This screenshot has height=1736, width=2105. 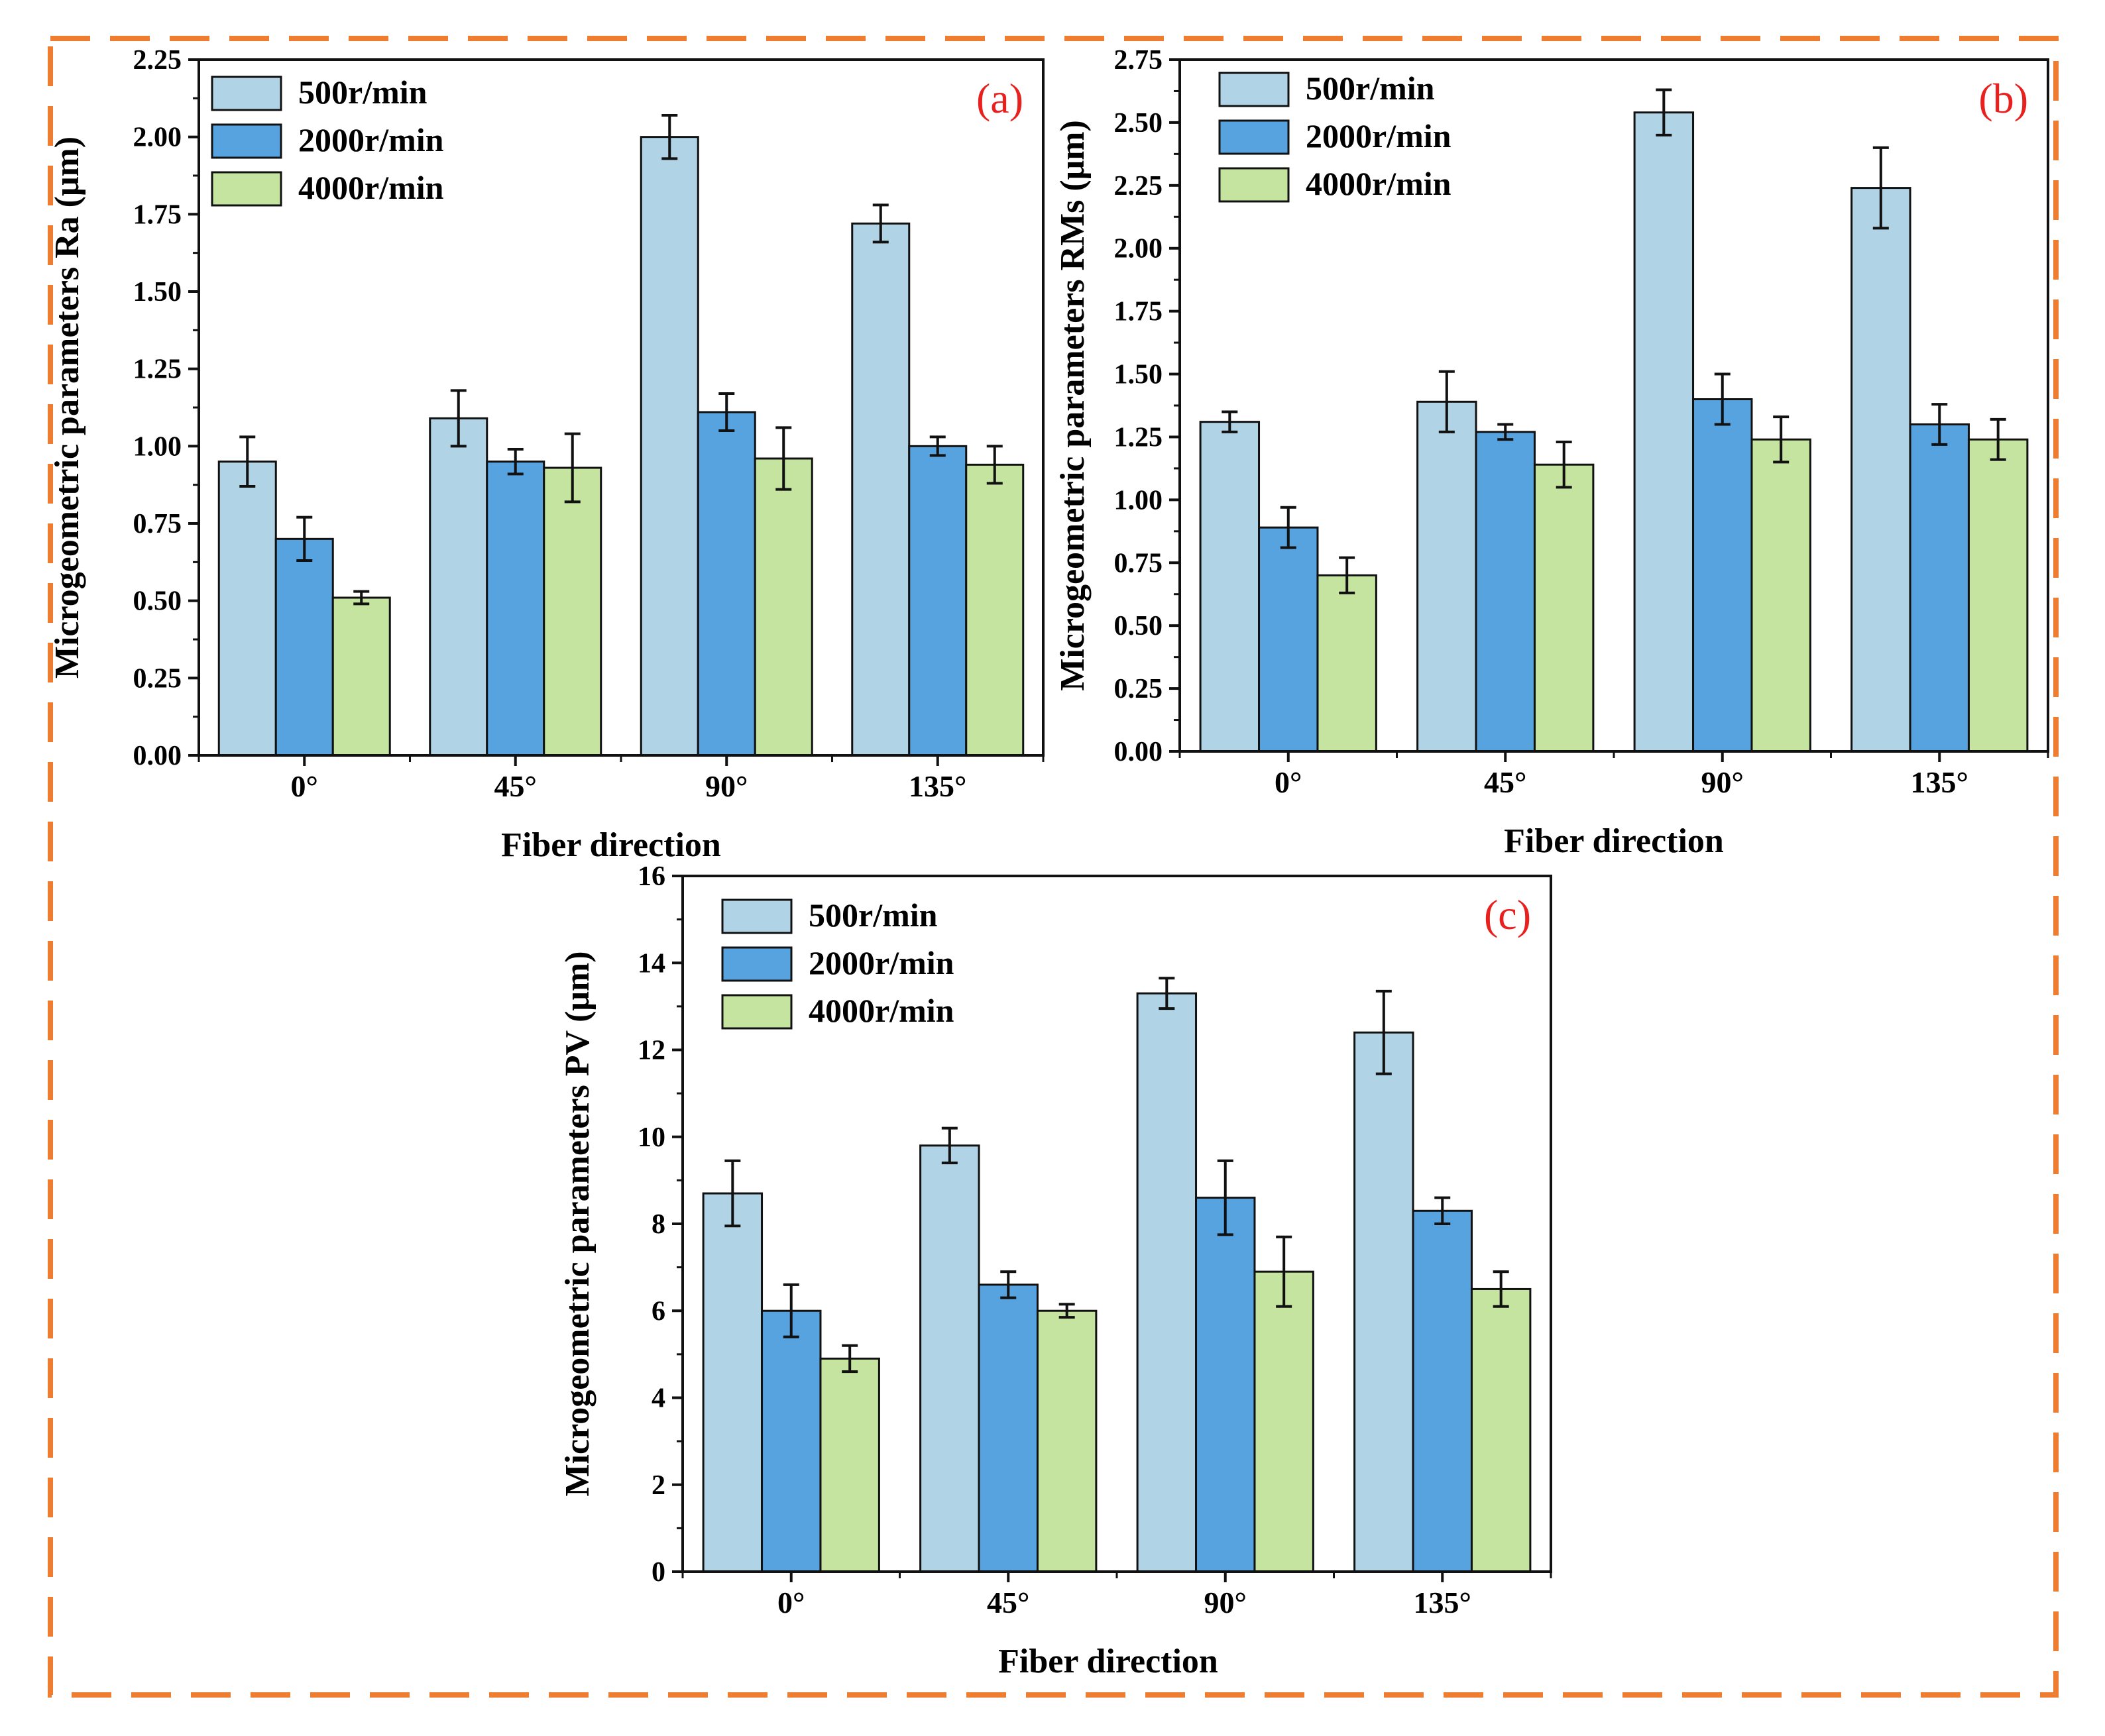 What do you see at coordinates (651, 1137) in the screenshot?
I see `y-tick-label: 10` at bounding box center [651, 1137].